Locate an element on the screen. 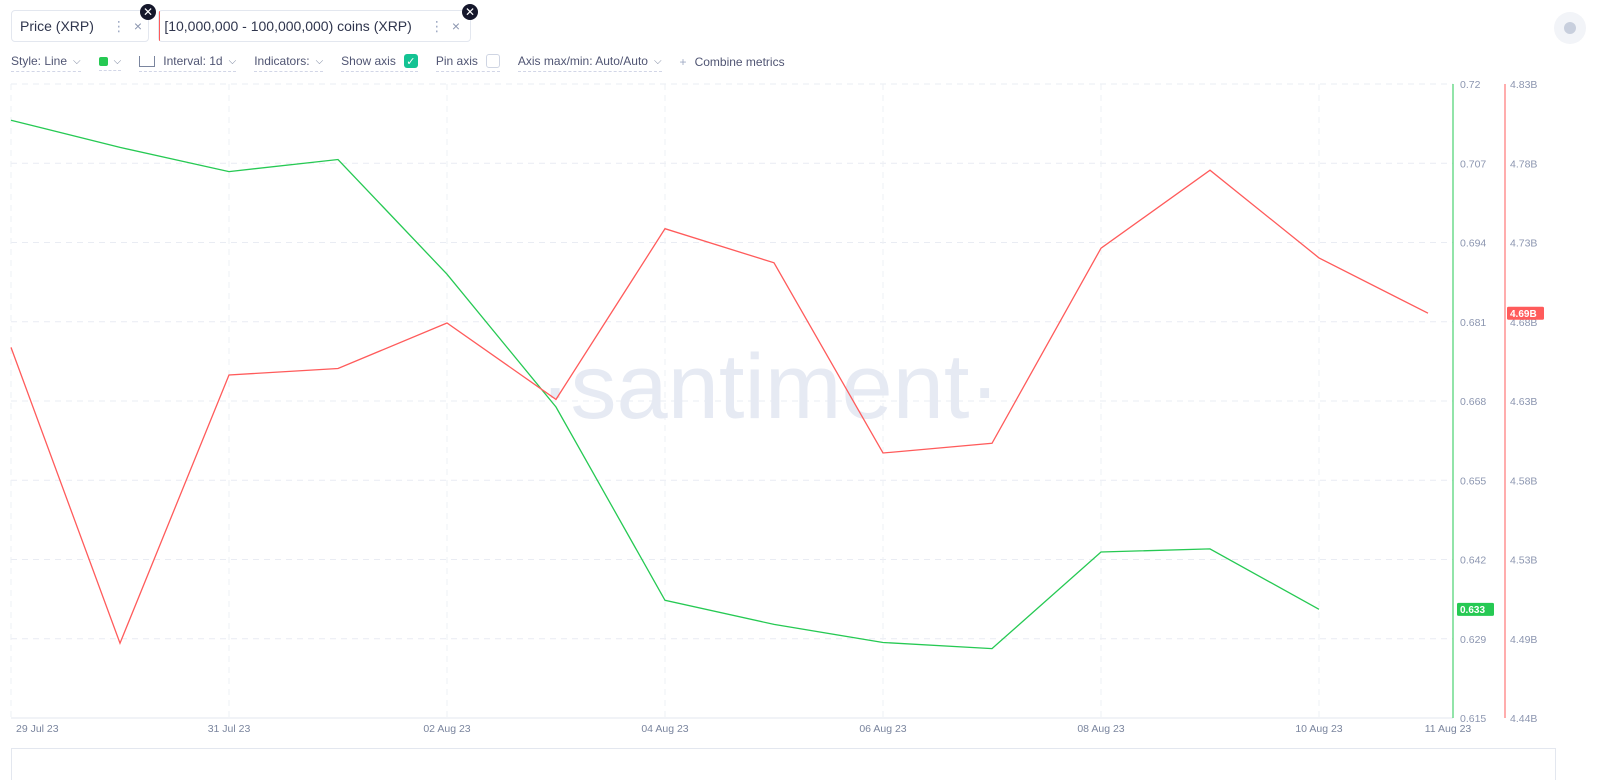  holders-last-value-badge is located at coordinates (1525, 313).